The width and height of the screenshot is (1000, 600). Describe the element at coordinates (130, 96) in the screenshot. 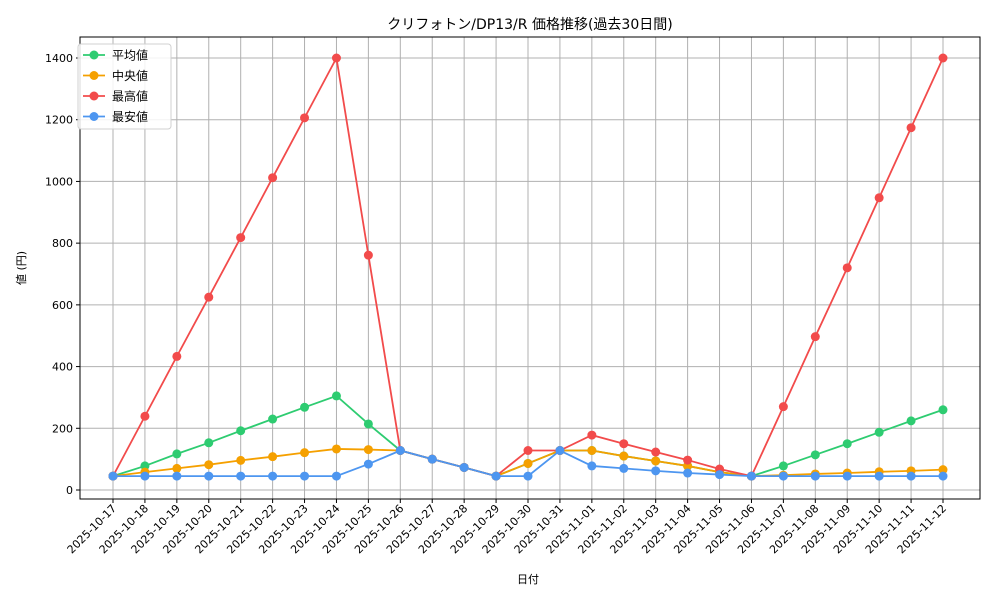

I see `legend-label: 最高値` at that location.